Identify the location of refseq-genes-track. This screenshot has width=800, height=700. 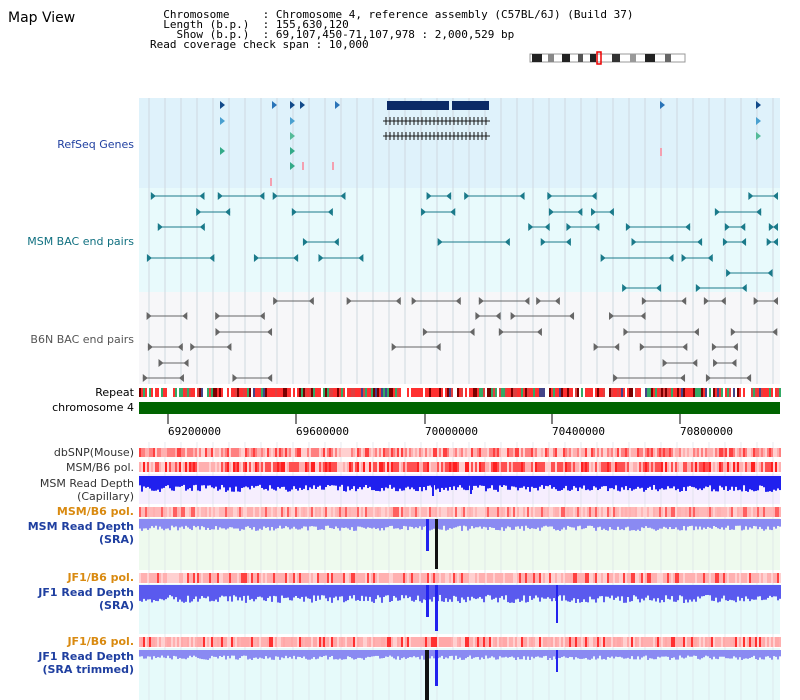
(490, 143).